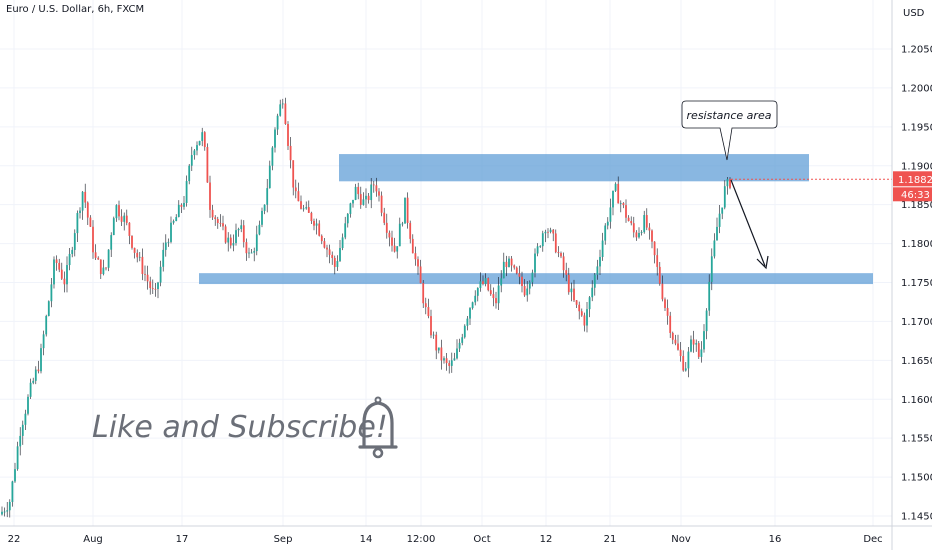  What do you see at coordinates (729, 130) in the screenshot?
I see `resistance-callout: resistance area` at bounding box center [729, 130].